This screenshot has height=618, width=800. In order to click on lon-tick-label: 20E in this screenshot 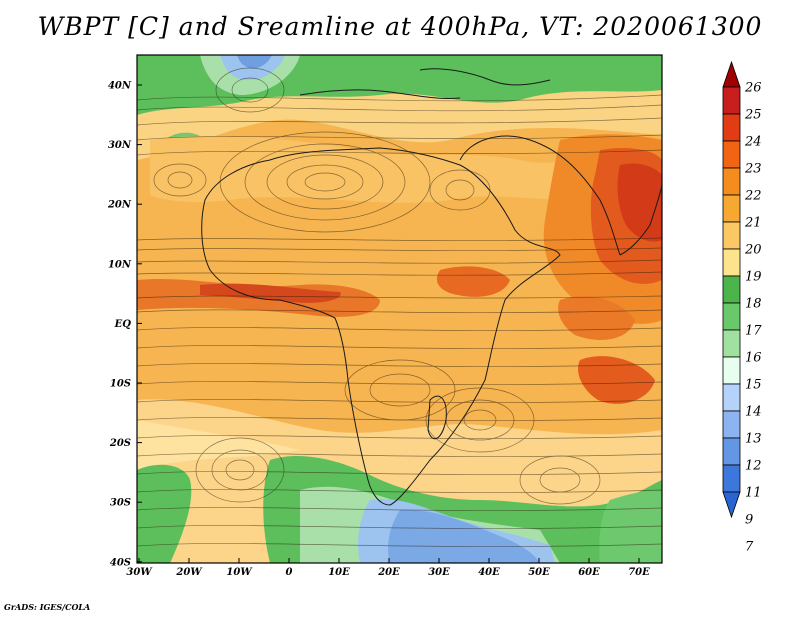, I will do `click(388, 572)`.